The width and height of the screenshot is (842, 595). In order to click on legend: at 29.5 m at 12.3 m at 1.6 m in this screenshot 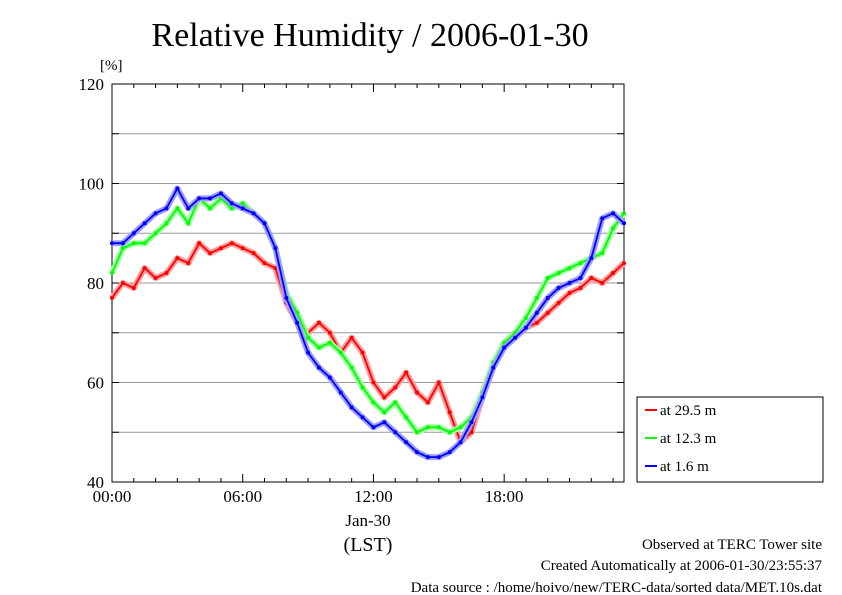, I will do `click(730, 439)`.